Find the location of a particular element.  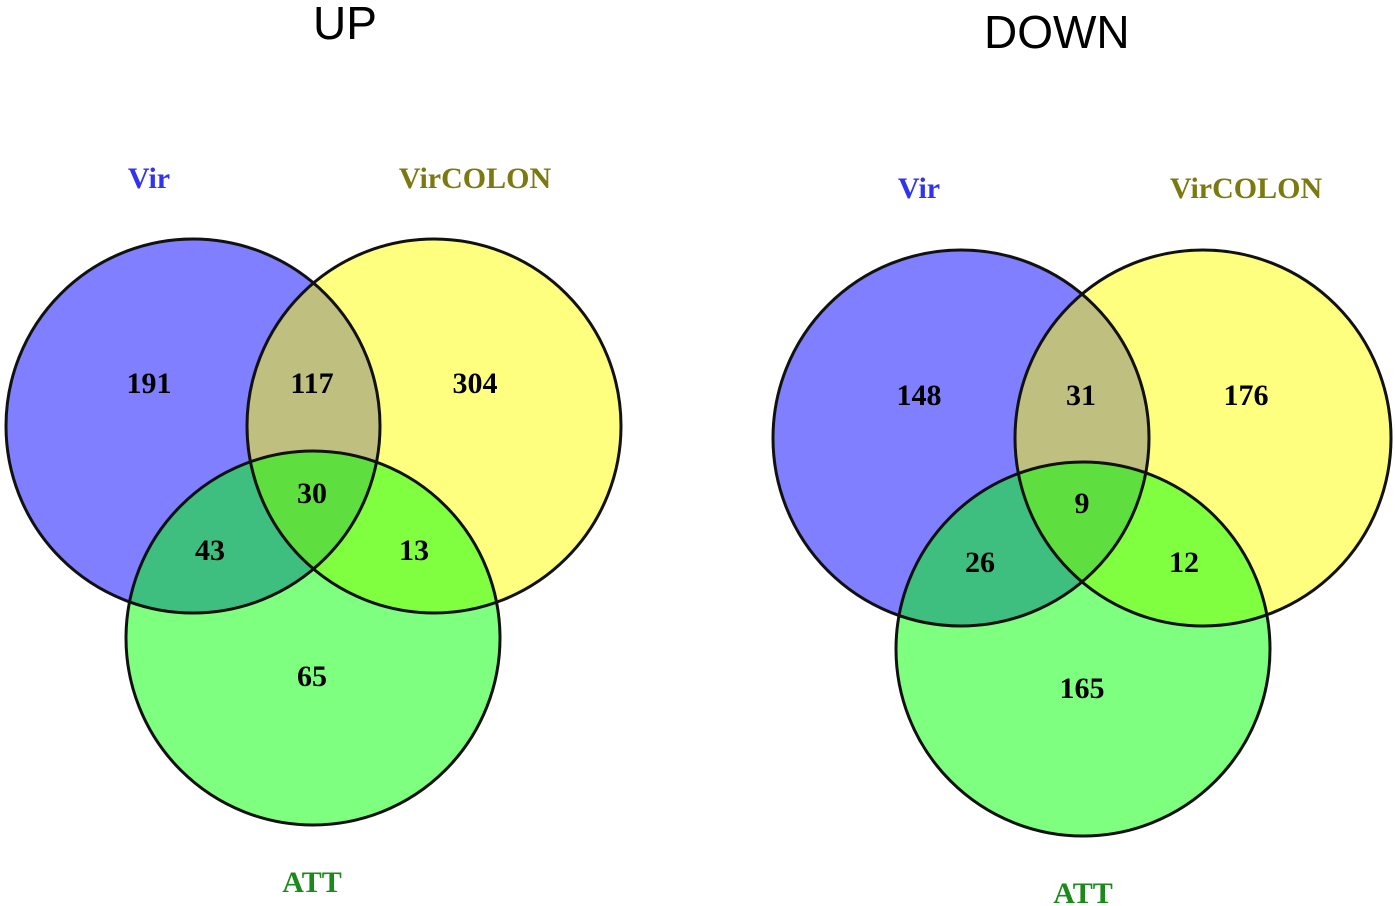

vir-att-count: 43 is located at coordinates (210, 550).